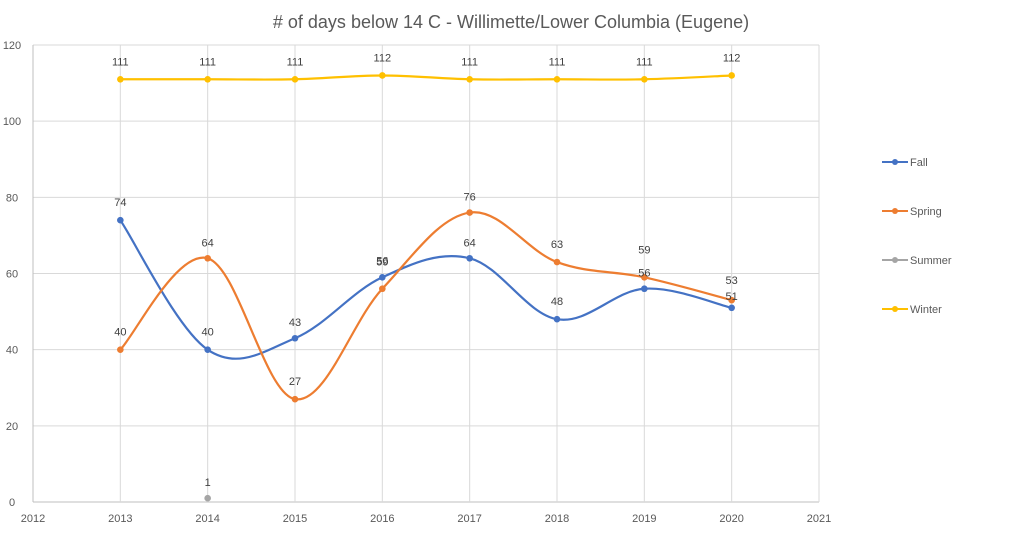 The width and height of the screenshot is (1021, 556). I want to click on legend-item-summer: Summer, so click(917, 261).